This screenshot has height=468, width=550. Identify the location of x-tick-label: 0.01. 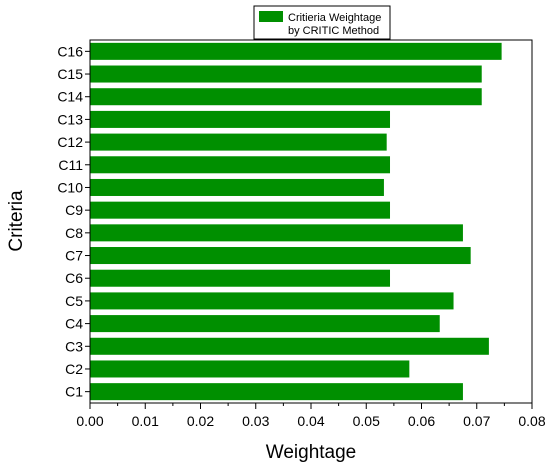
(145, 421).